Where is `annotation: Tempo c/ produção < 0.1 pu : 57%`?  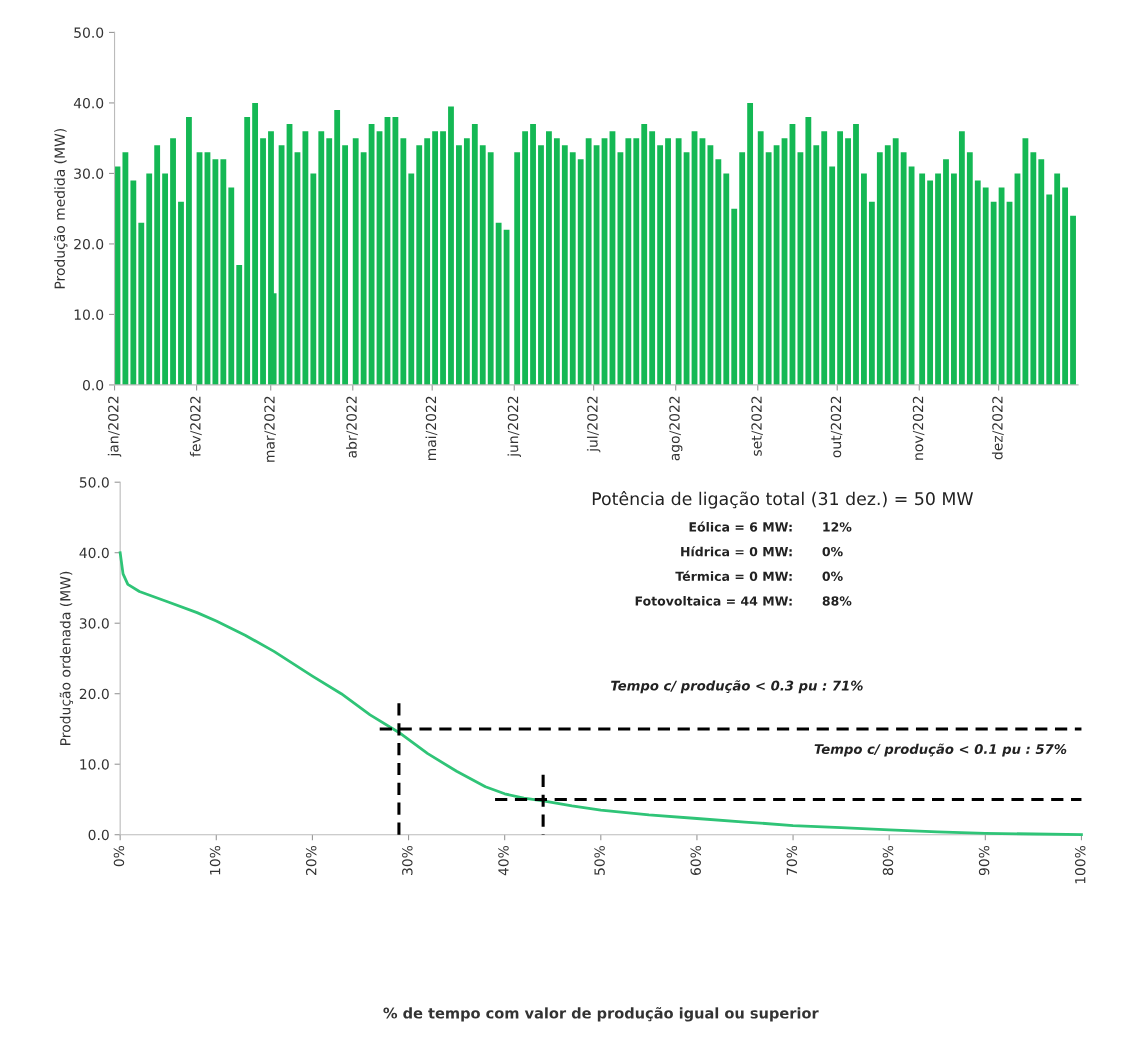 annotation: Tempo c/ produção < 0.1 pu : 57% is located at coordinates (940, 750).